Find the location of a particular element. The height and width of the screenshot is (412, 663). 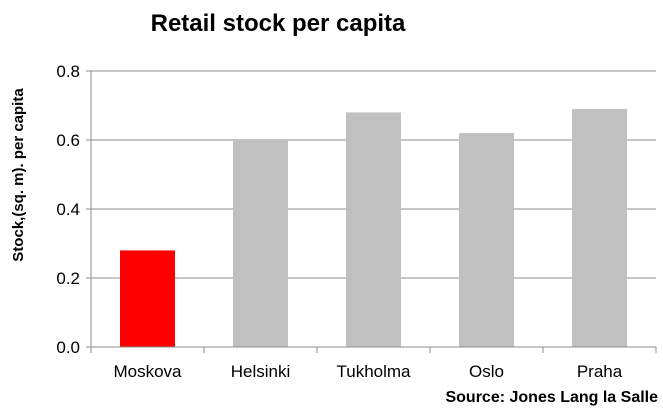

bar-tukholma is located at coordinates (373, 230).